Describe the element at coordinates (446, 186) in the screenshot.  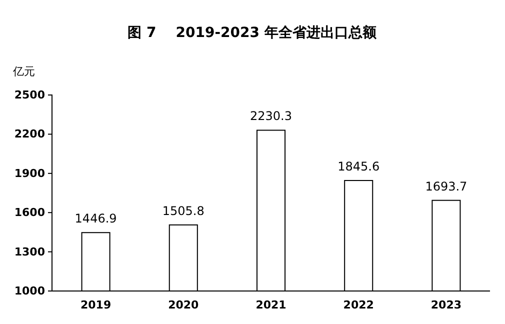
I see `data-label: 1693.7` at that location.